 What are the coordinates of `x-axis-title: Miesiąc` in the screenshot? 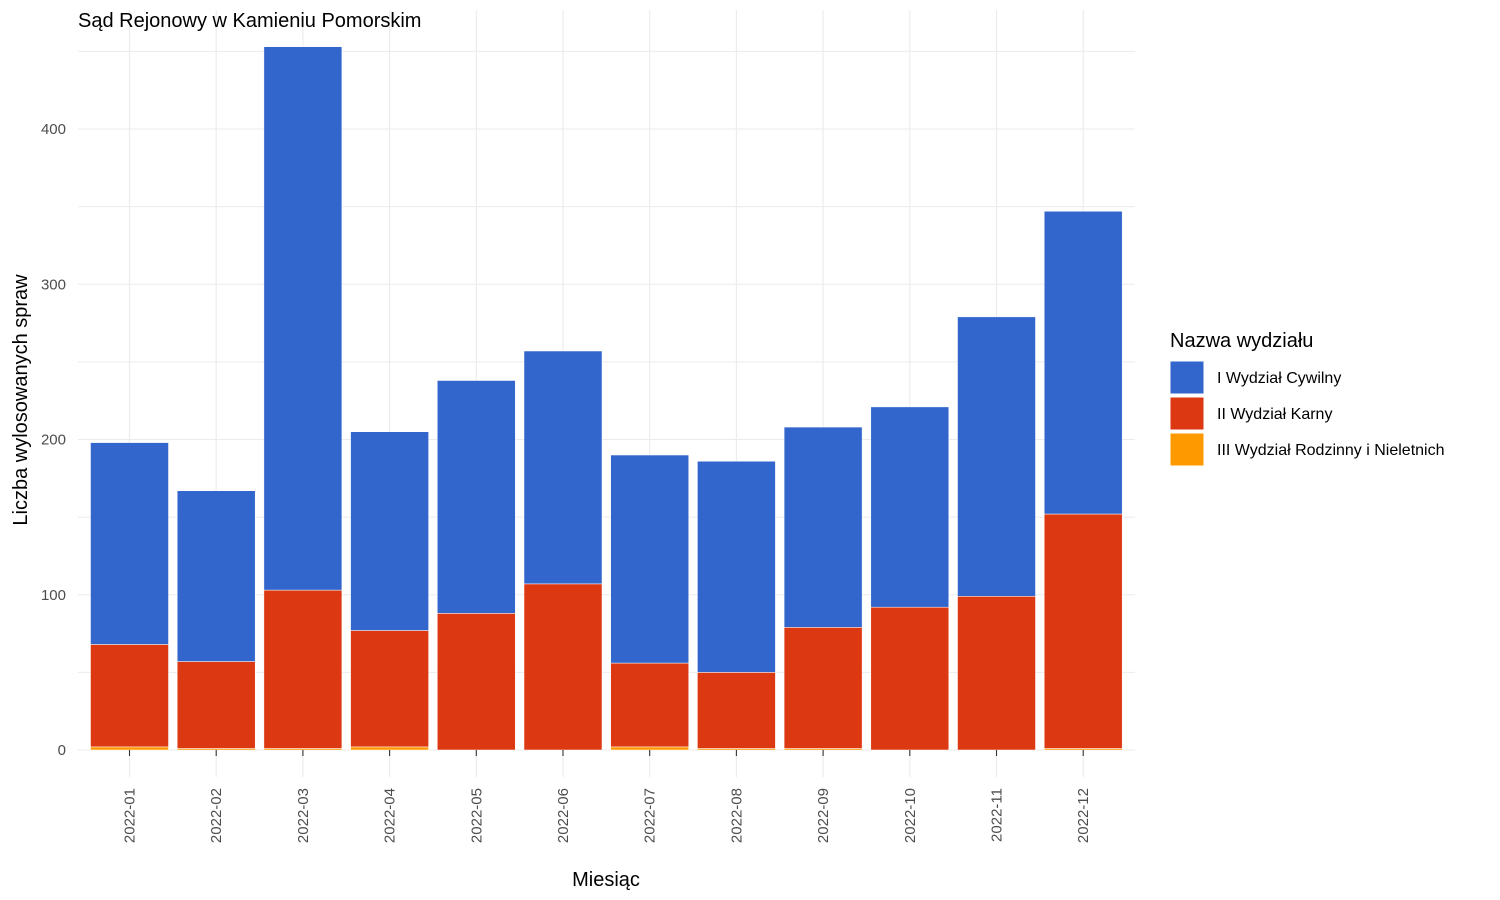 It's located at (606, 880).